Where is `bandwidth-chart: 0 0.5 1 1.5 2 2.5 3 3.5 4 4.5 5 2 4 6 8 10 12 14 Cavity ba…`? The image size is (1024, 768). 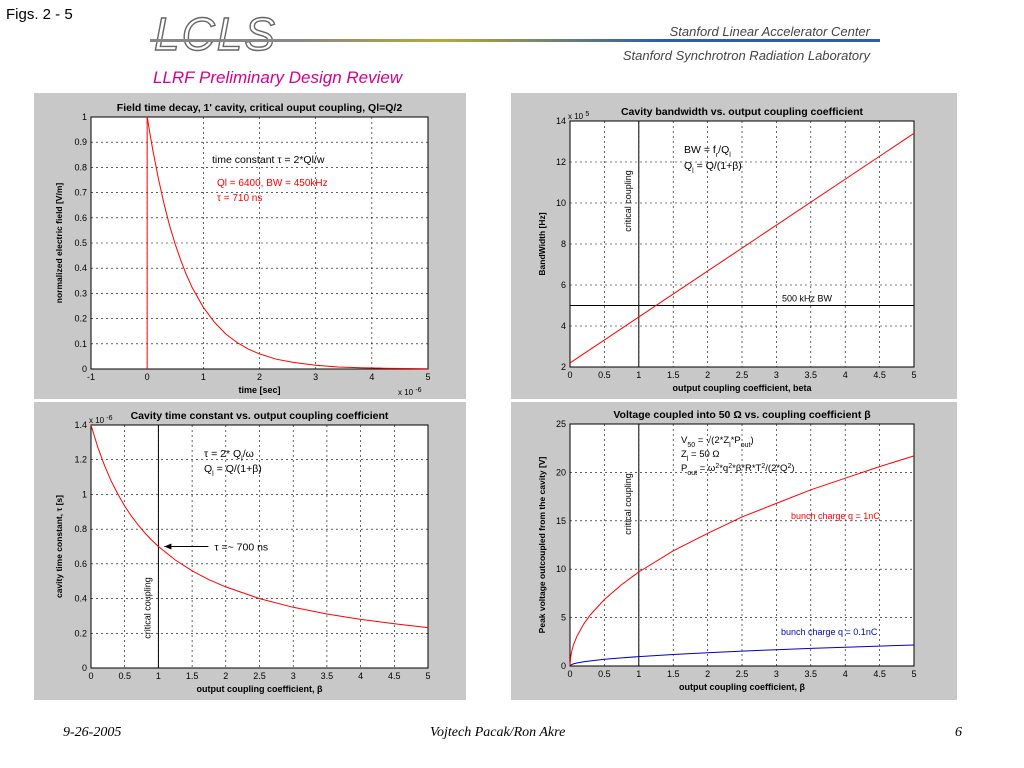
bandwidth-chart: 0 0.5 1 1.5 2 2.5 3 3.5 4 4.5 5 2 4 6 8 10 12 14 Cavity ba… is located at coordinates (727, 249).